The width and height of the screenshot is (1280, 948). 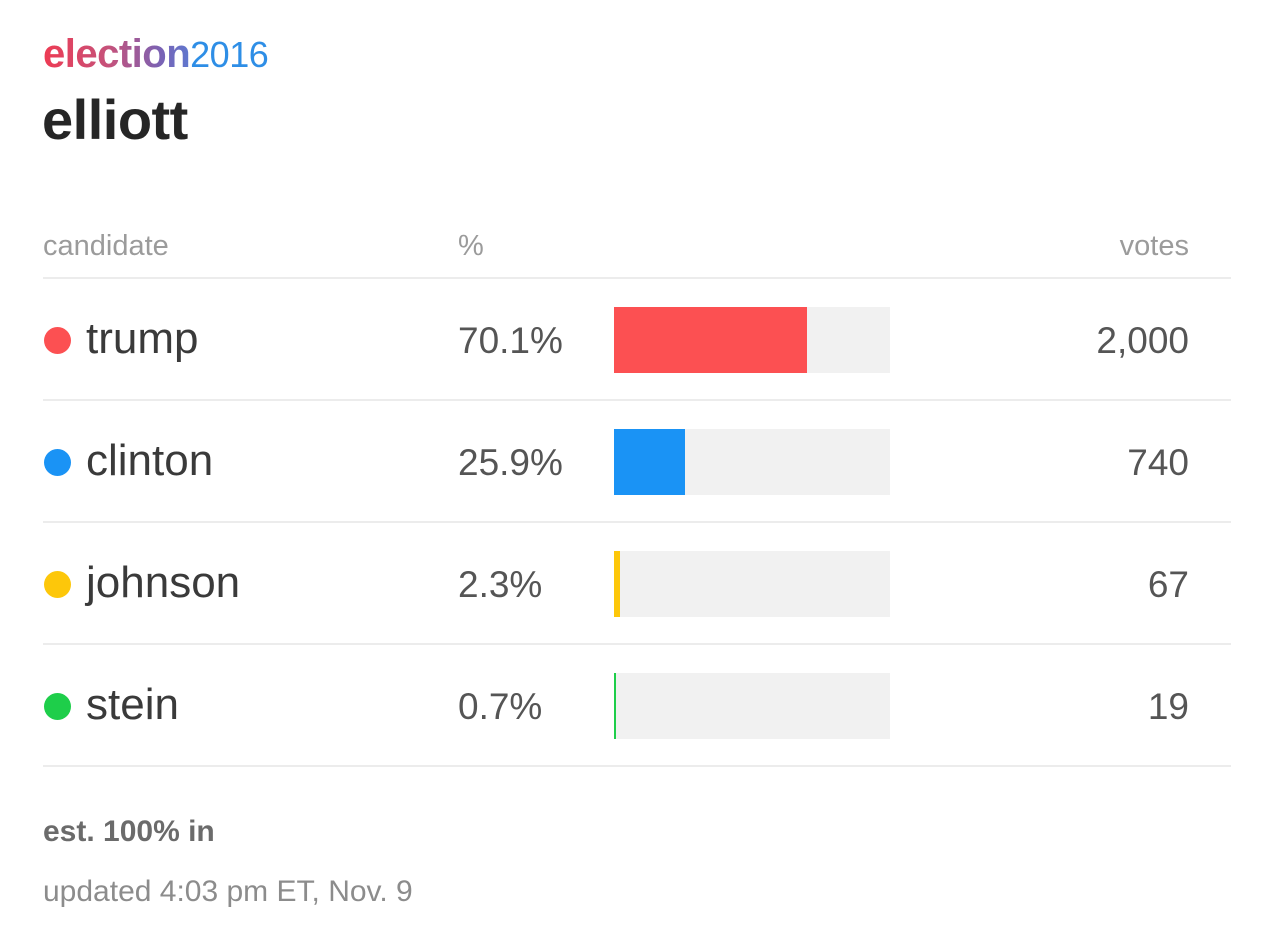 I want to click on candidate-percent: 25.9%, so click(x=510, y=462).